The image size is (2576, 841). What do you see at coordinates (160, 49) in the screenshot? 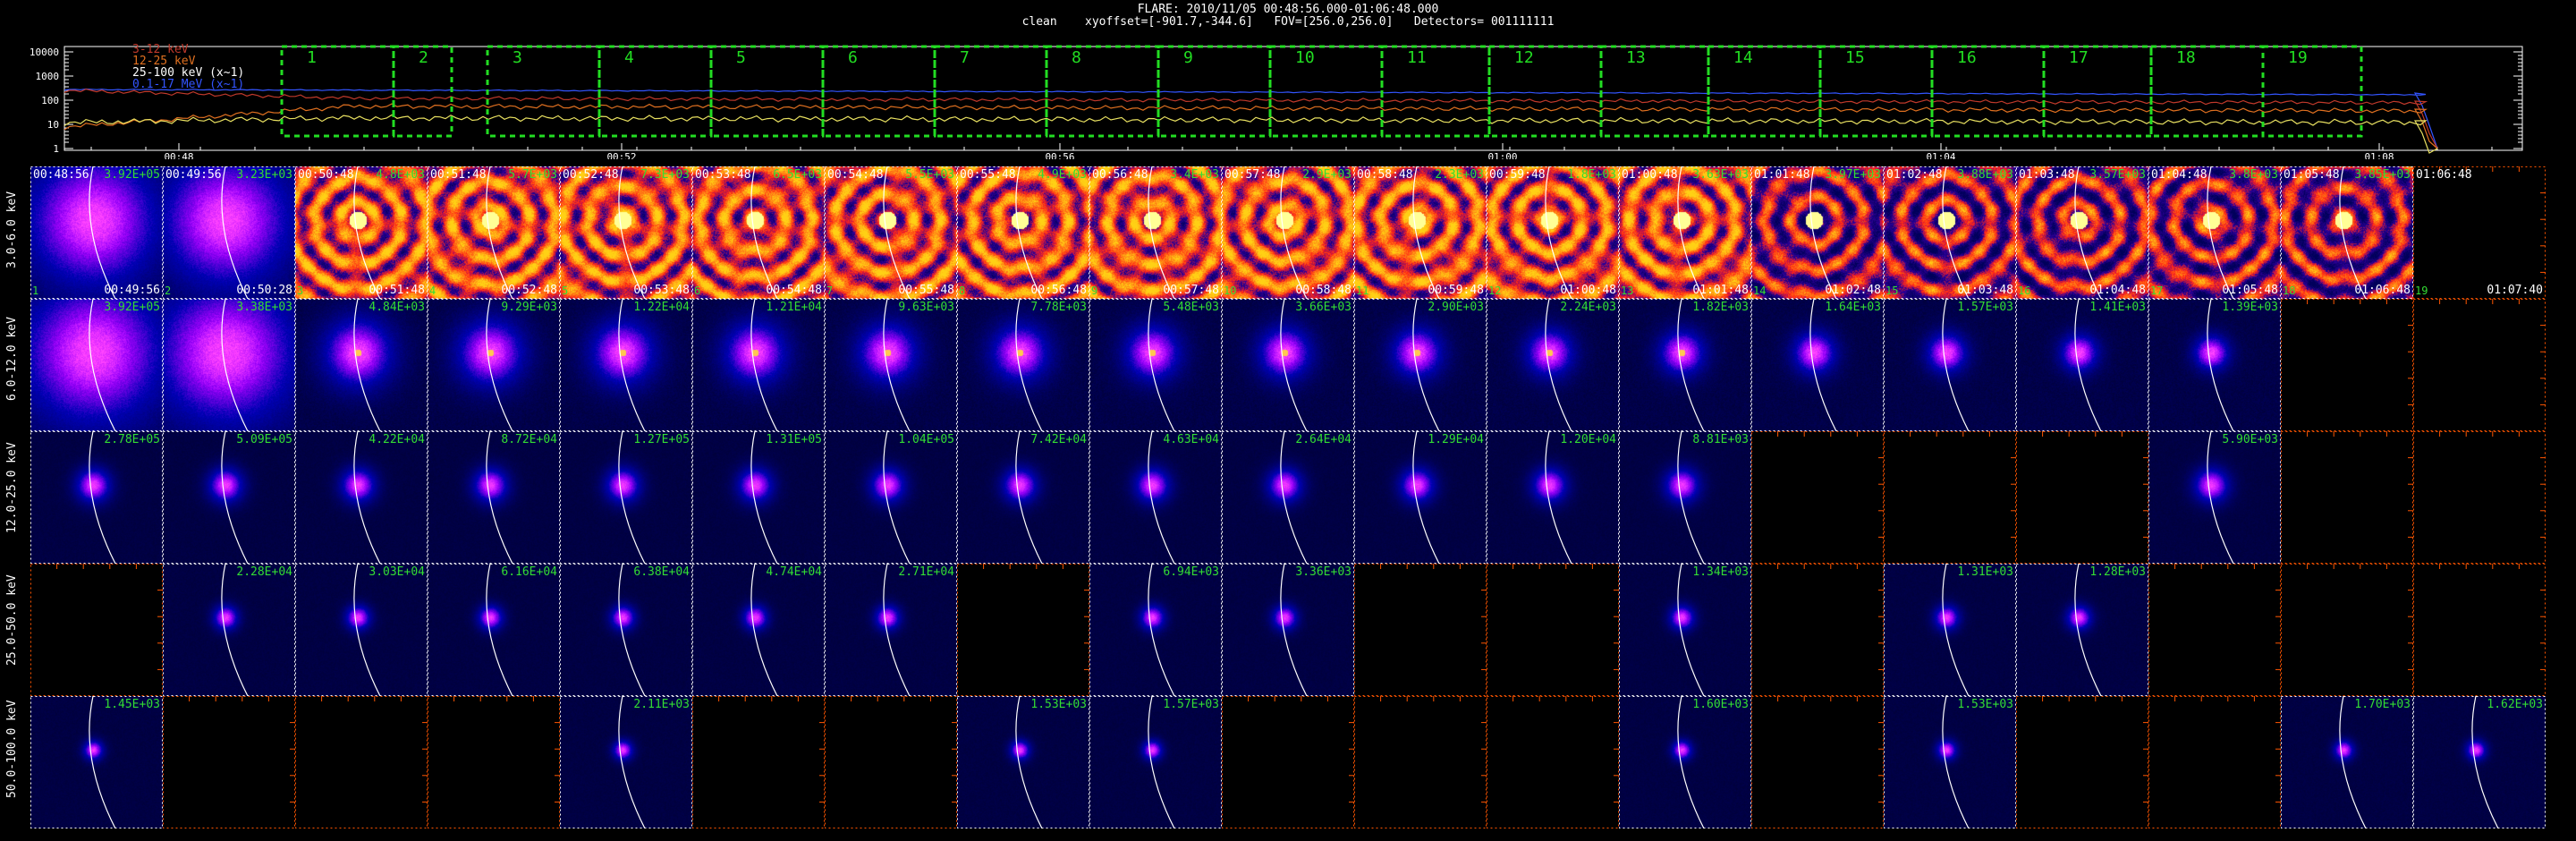
I see `legend-entry: 3-12 keV` at bounding box center [160, 49].